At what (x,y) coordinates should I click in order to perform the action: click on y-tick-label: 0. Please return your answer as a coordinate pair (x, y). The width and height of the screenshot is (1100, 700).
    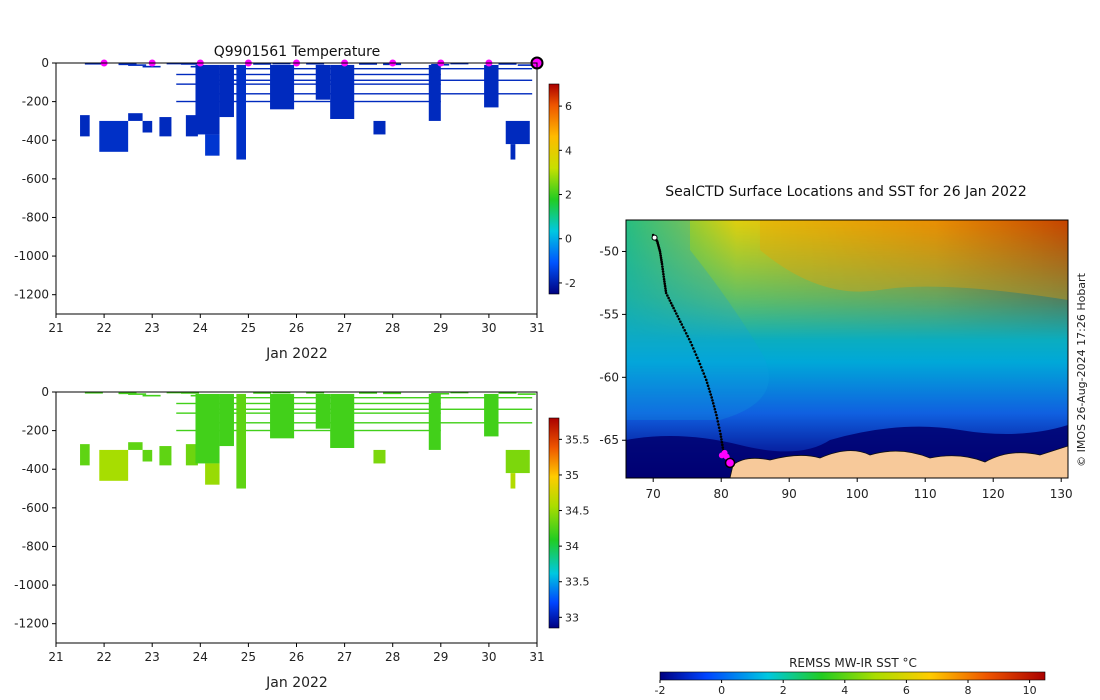
    Looking at the image, I should click on (45, 63).